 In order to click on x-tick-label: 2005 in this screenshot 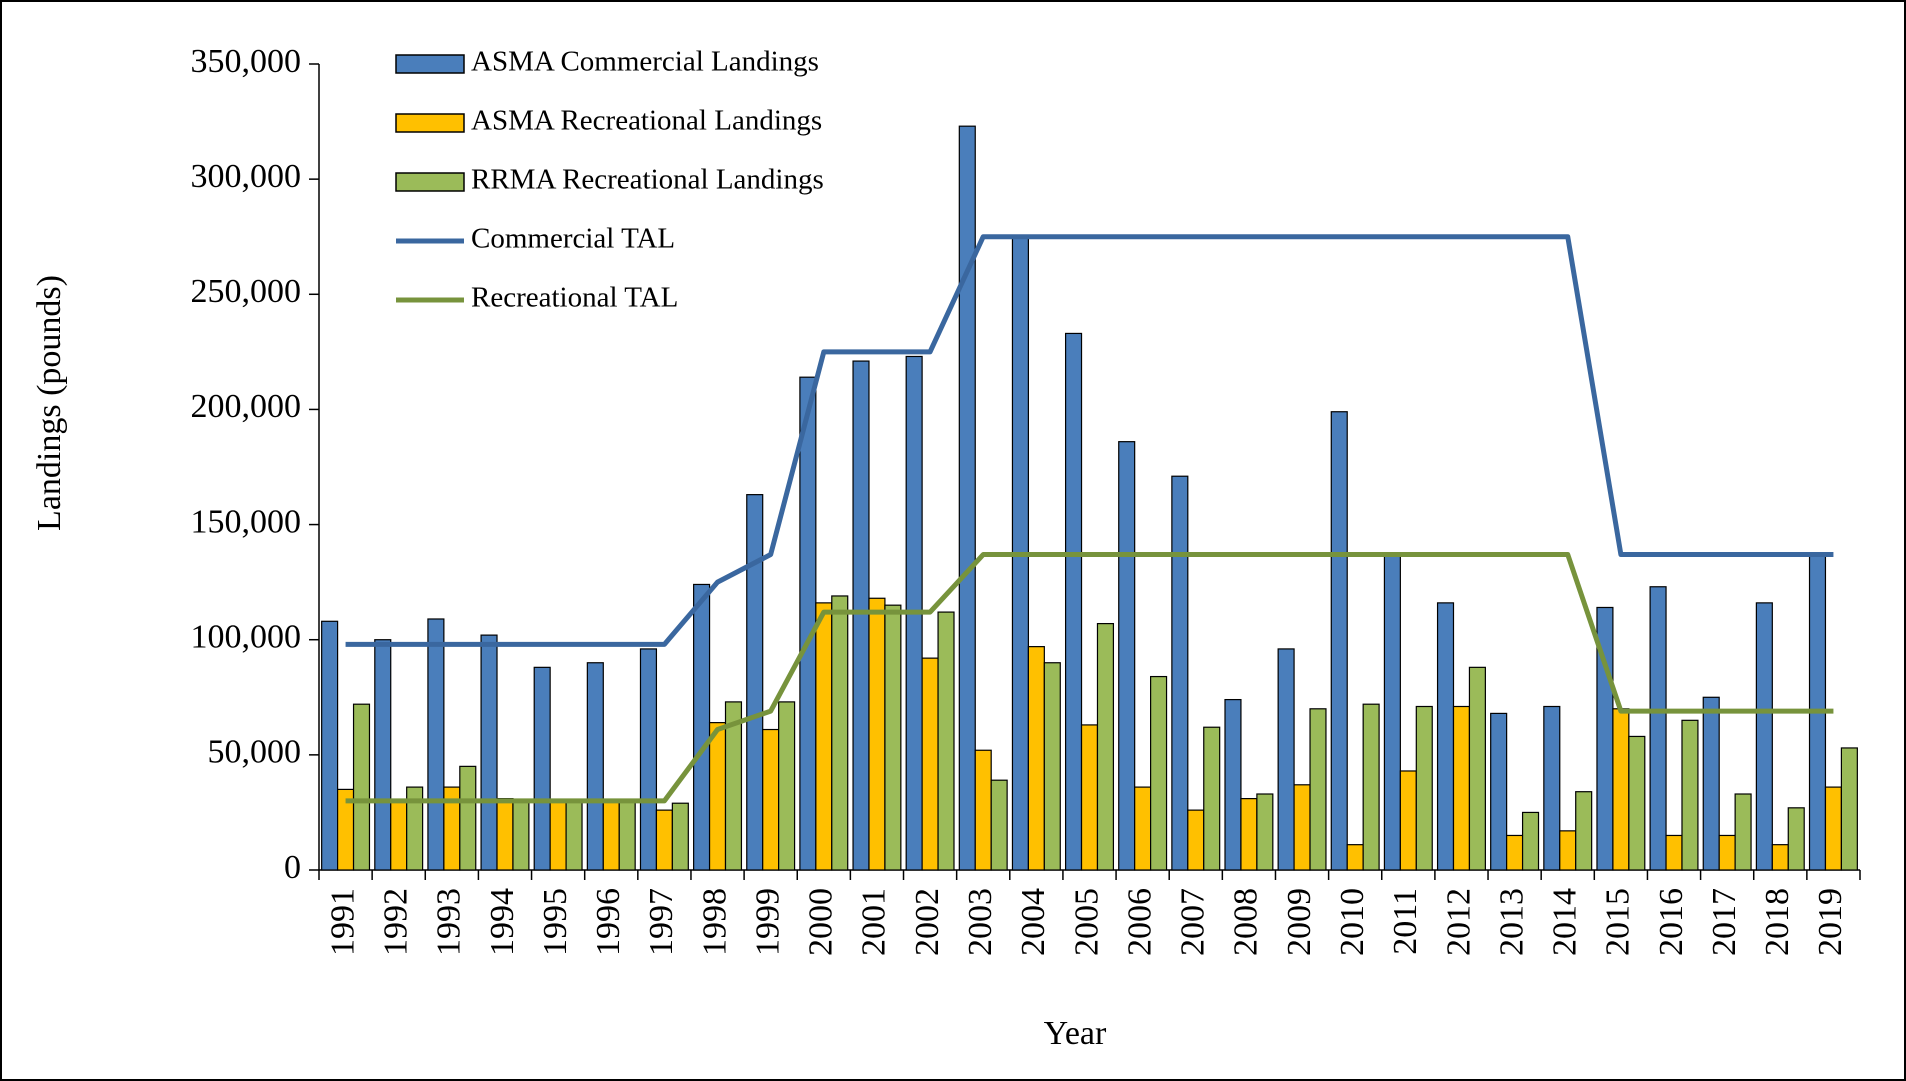, I will do `click(1086, 922)`.